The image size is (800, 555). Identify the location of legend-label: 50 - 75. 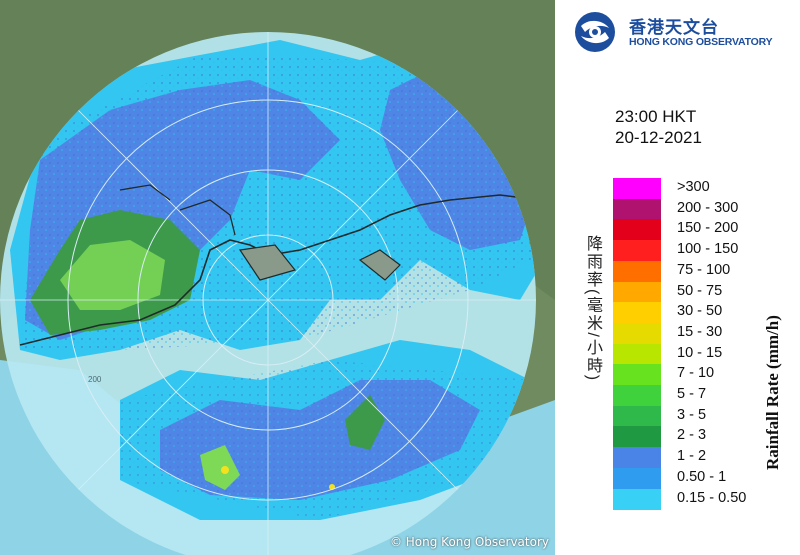
(700, 290).